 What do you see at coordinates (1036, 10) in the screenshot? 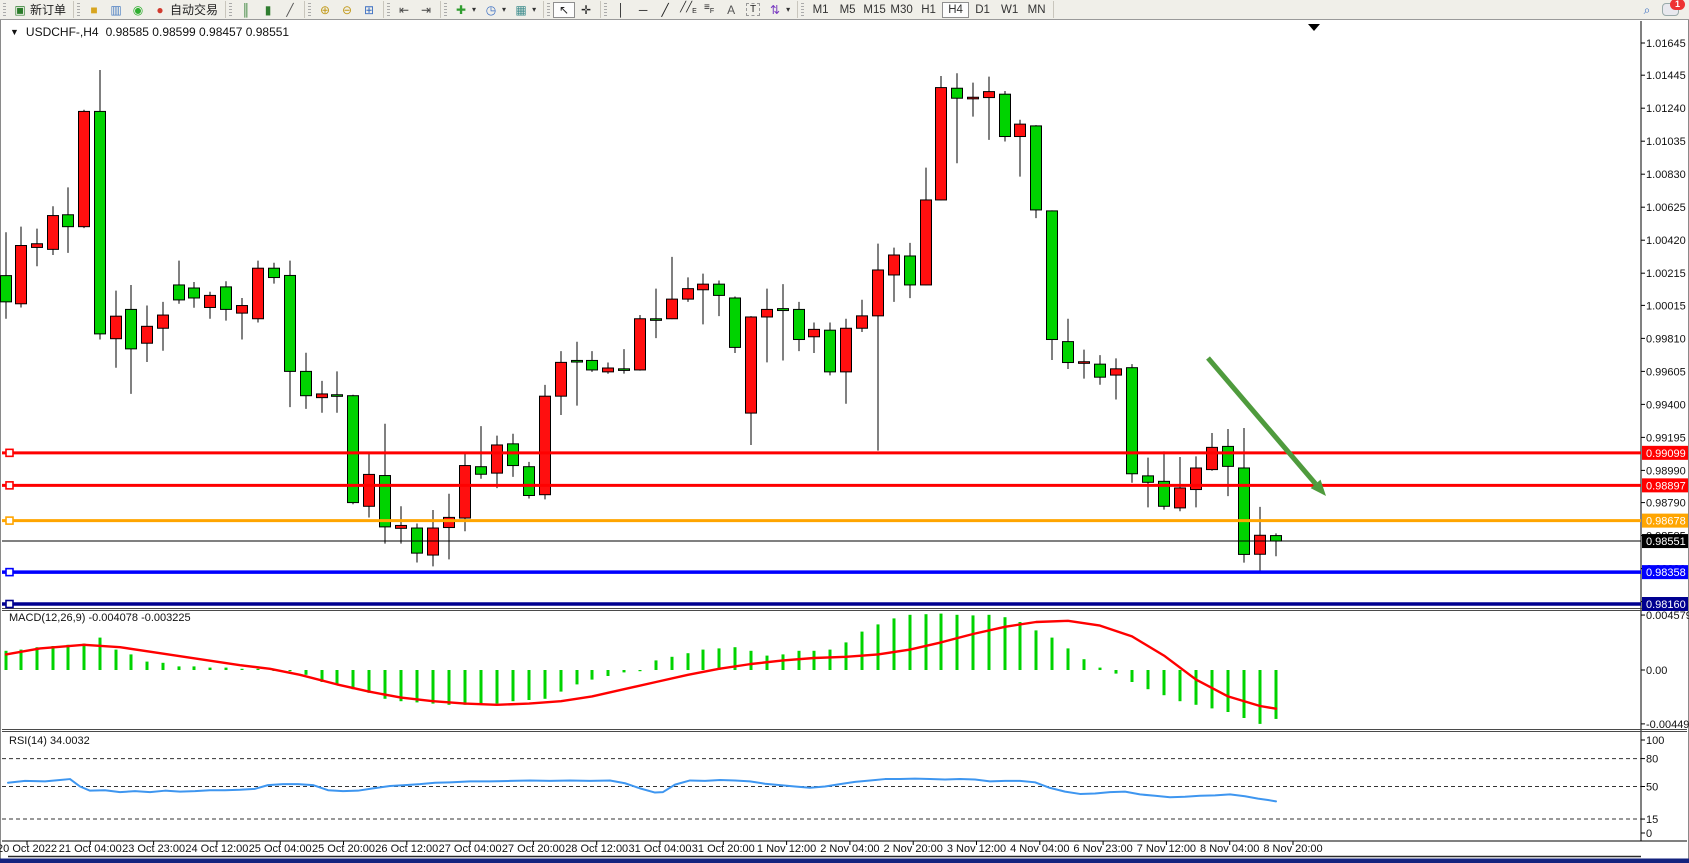
I see `tab-mn: MN` at bounding box center [1036, 10].